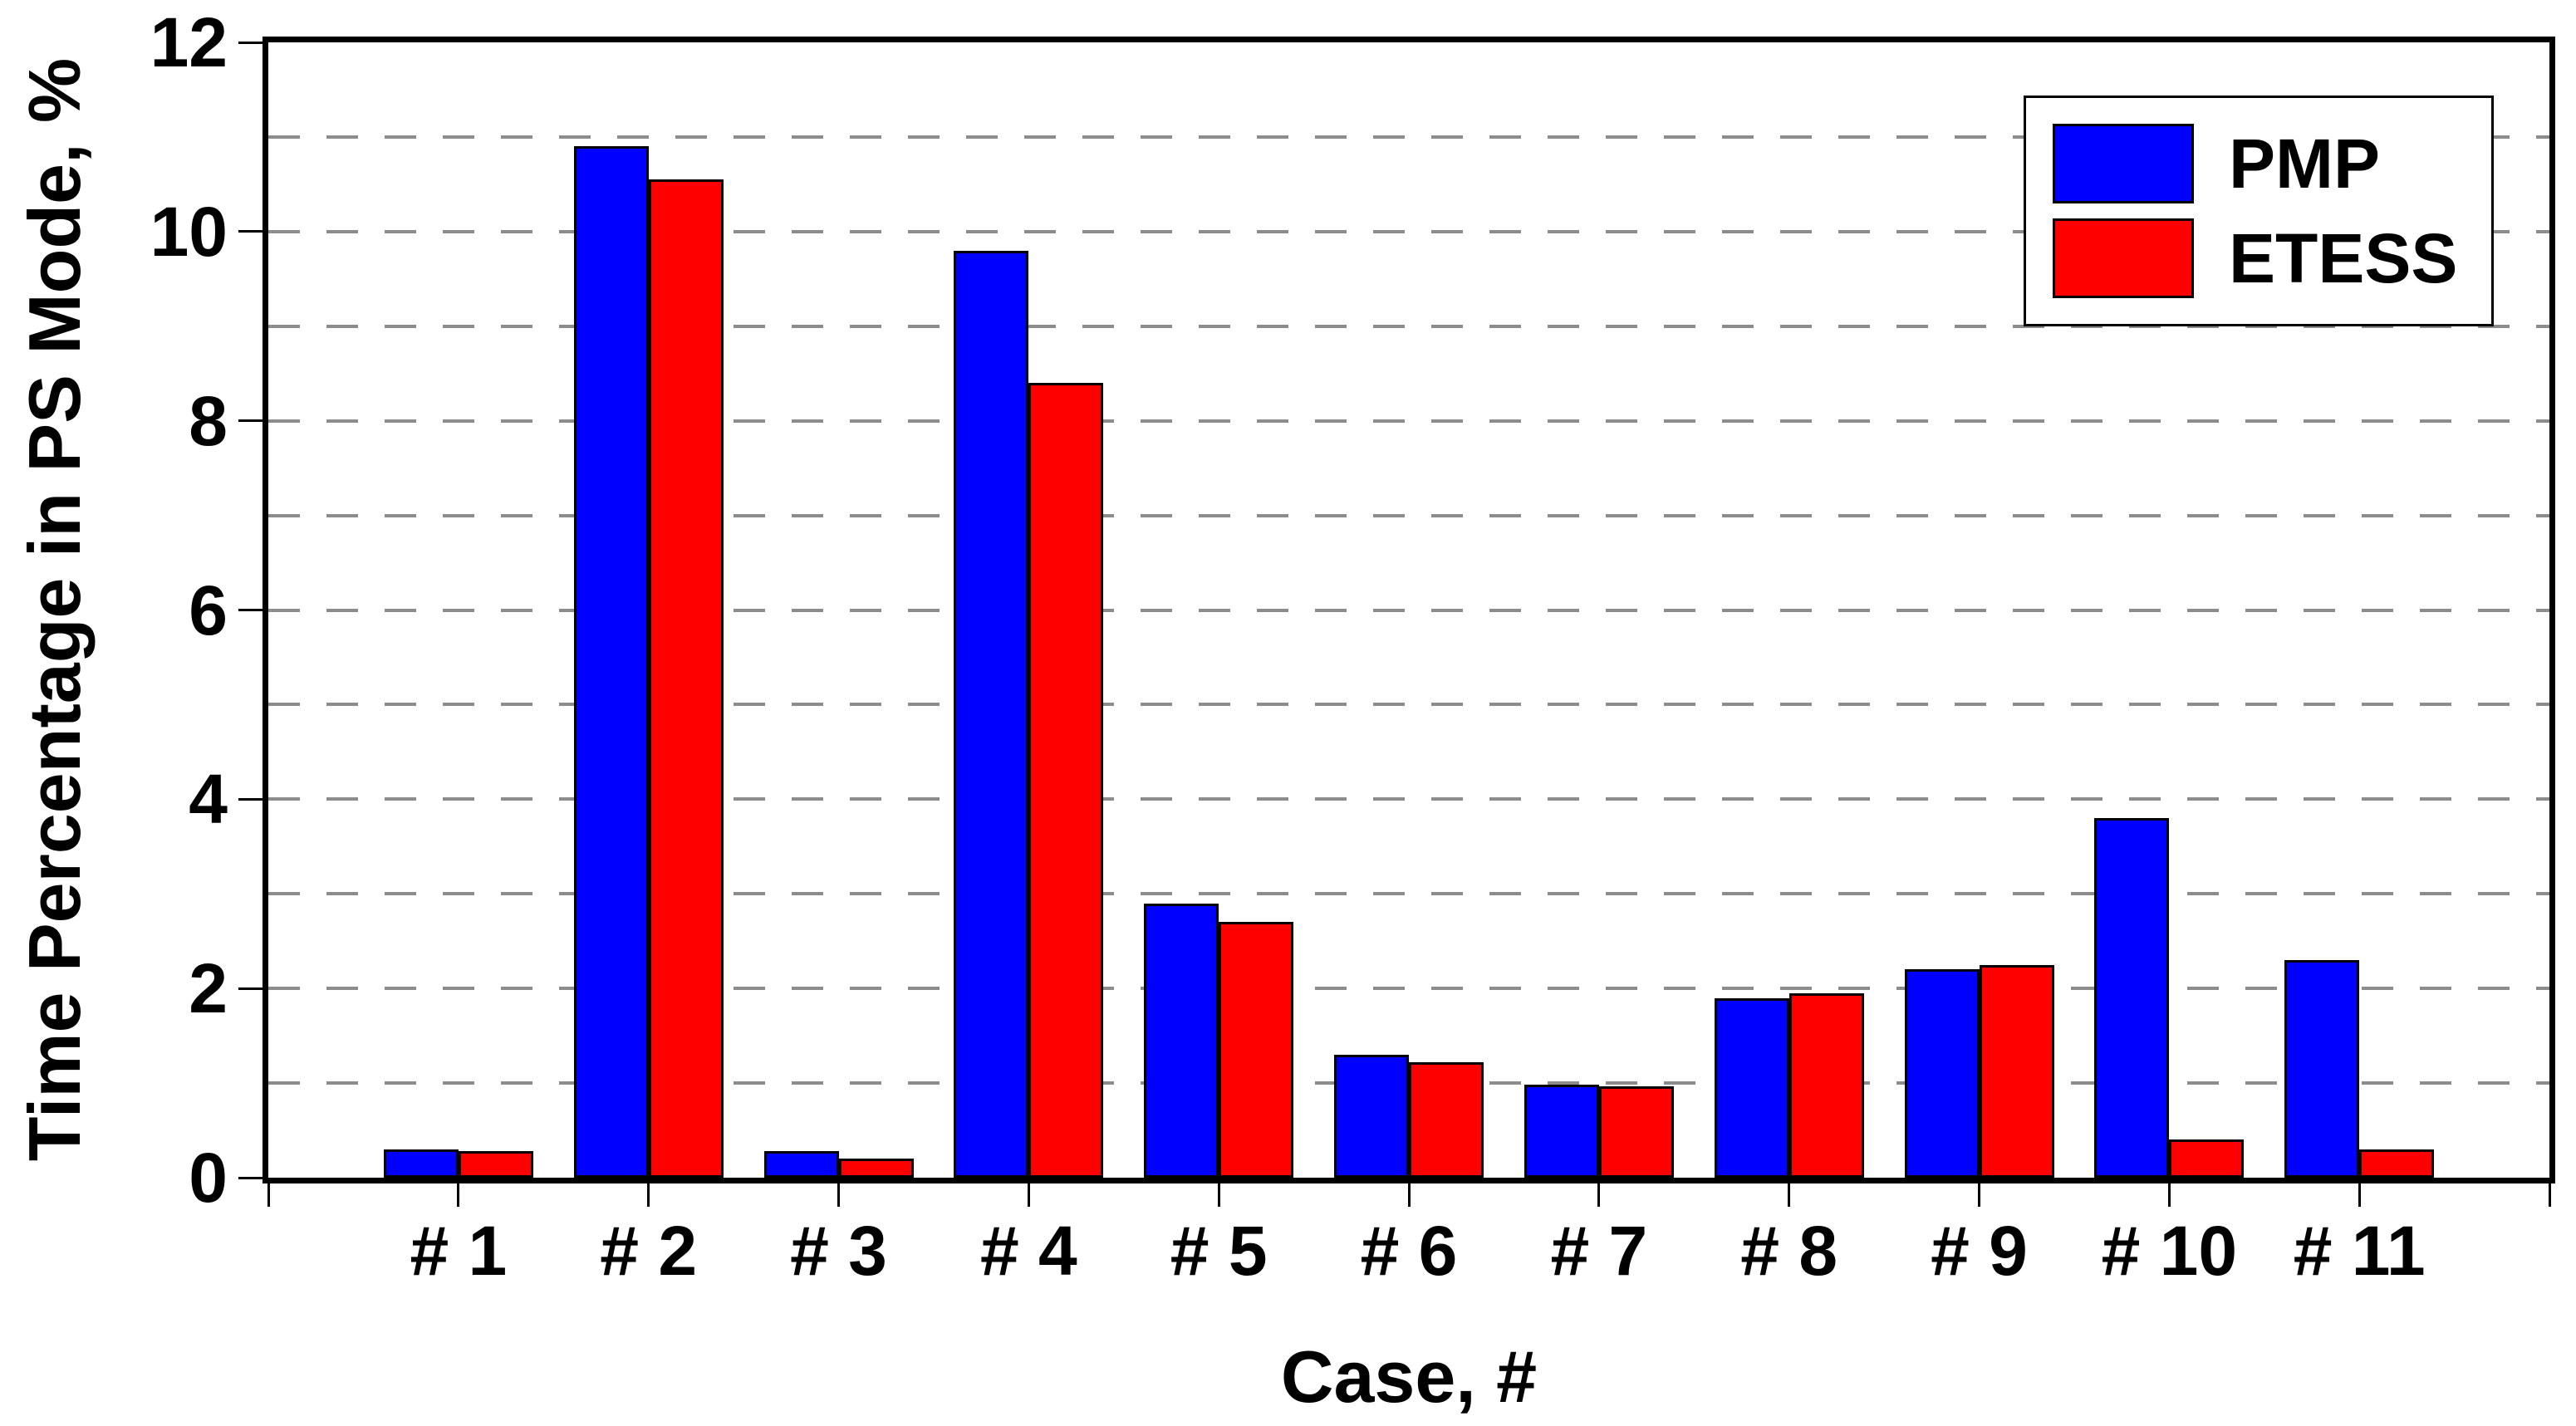 This screenshot has height=1426, width=2576. I want to click on gridline-y2, so click(1408, 989).